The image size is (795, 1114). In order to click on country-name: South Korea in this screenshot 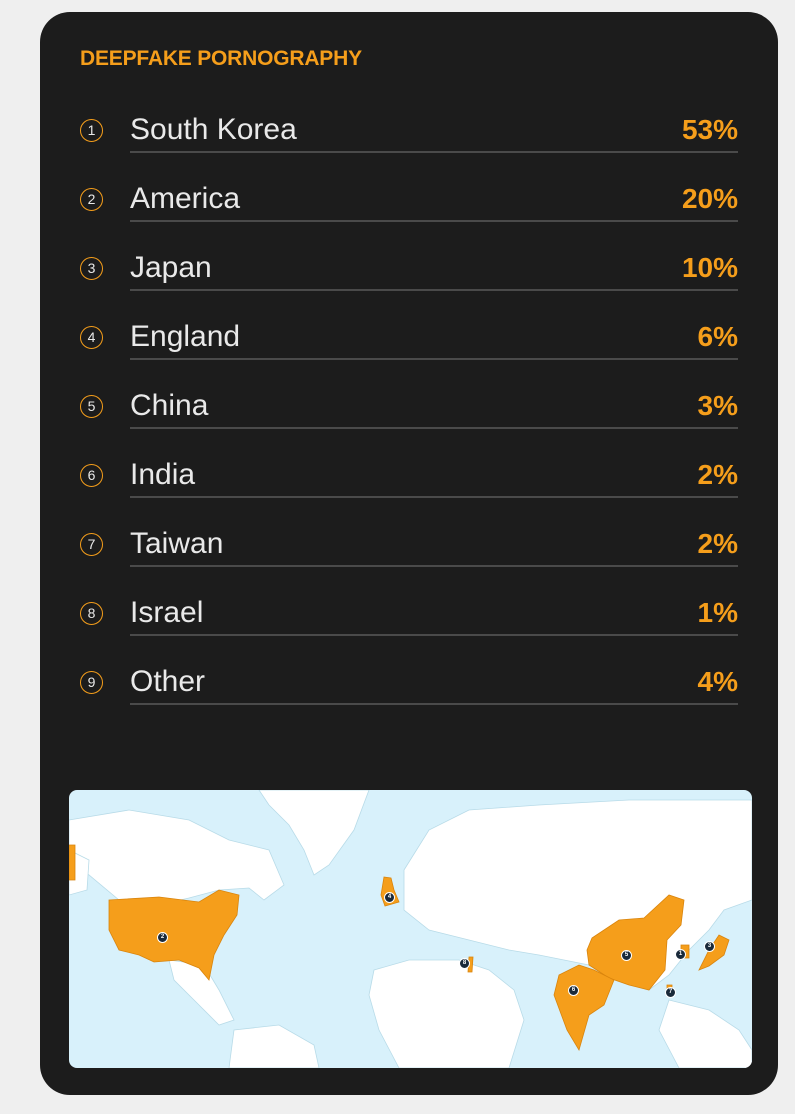, I will do `click(213, 129)`.